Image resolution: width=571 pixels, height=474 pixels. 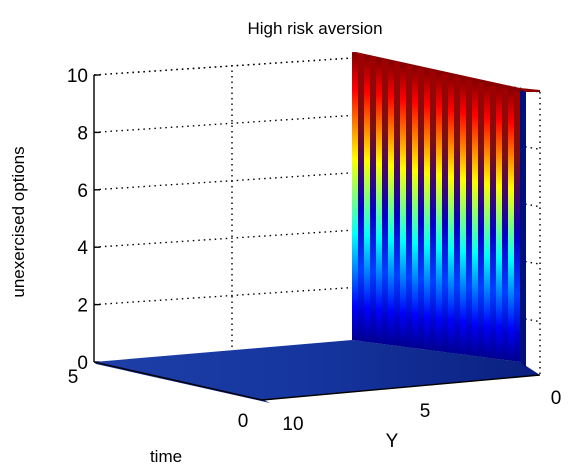 I want to click on wall-ridge, so click(x=446, y=72).